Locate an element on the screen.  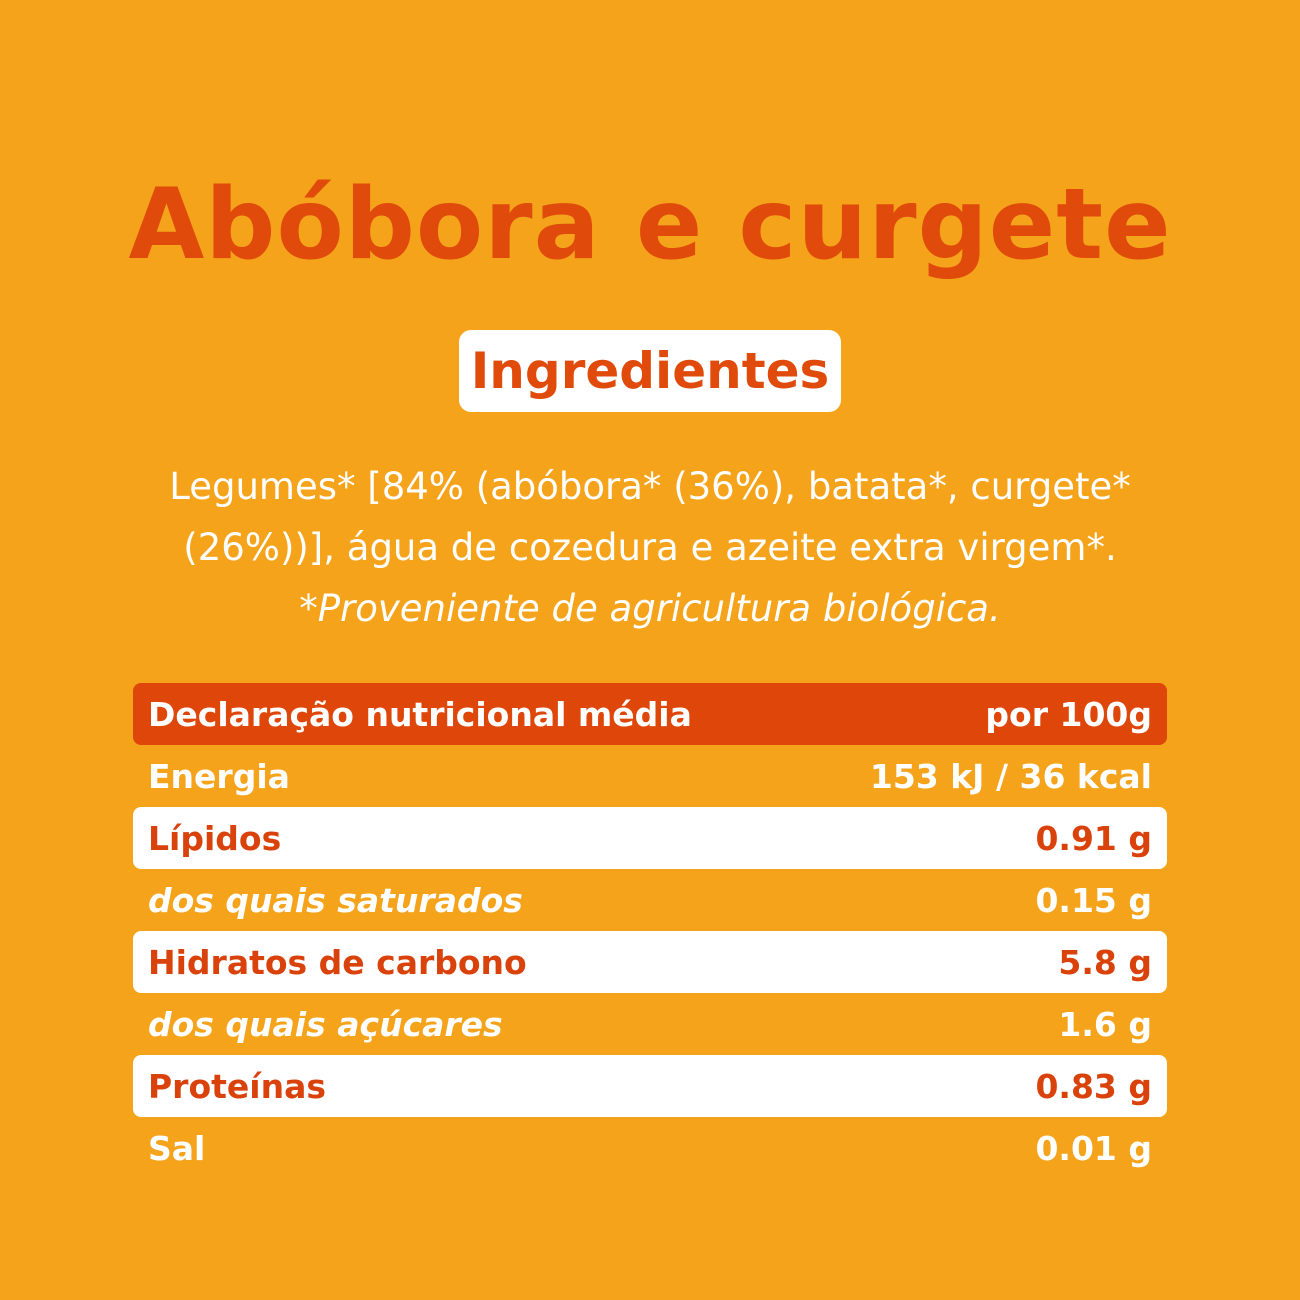
nutrient-label: dos quais saturados is located at coordinates (335, 900).